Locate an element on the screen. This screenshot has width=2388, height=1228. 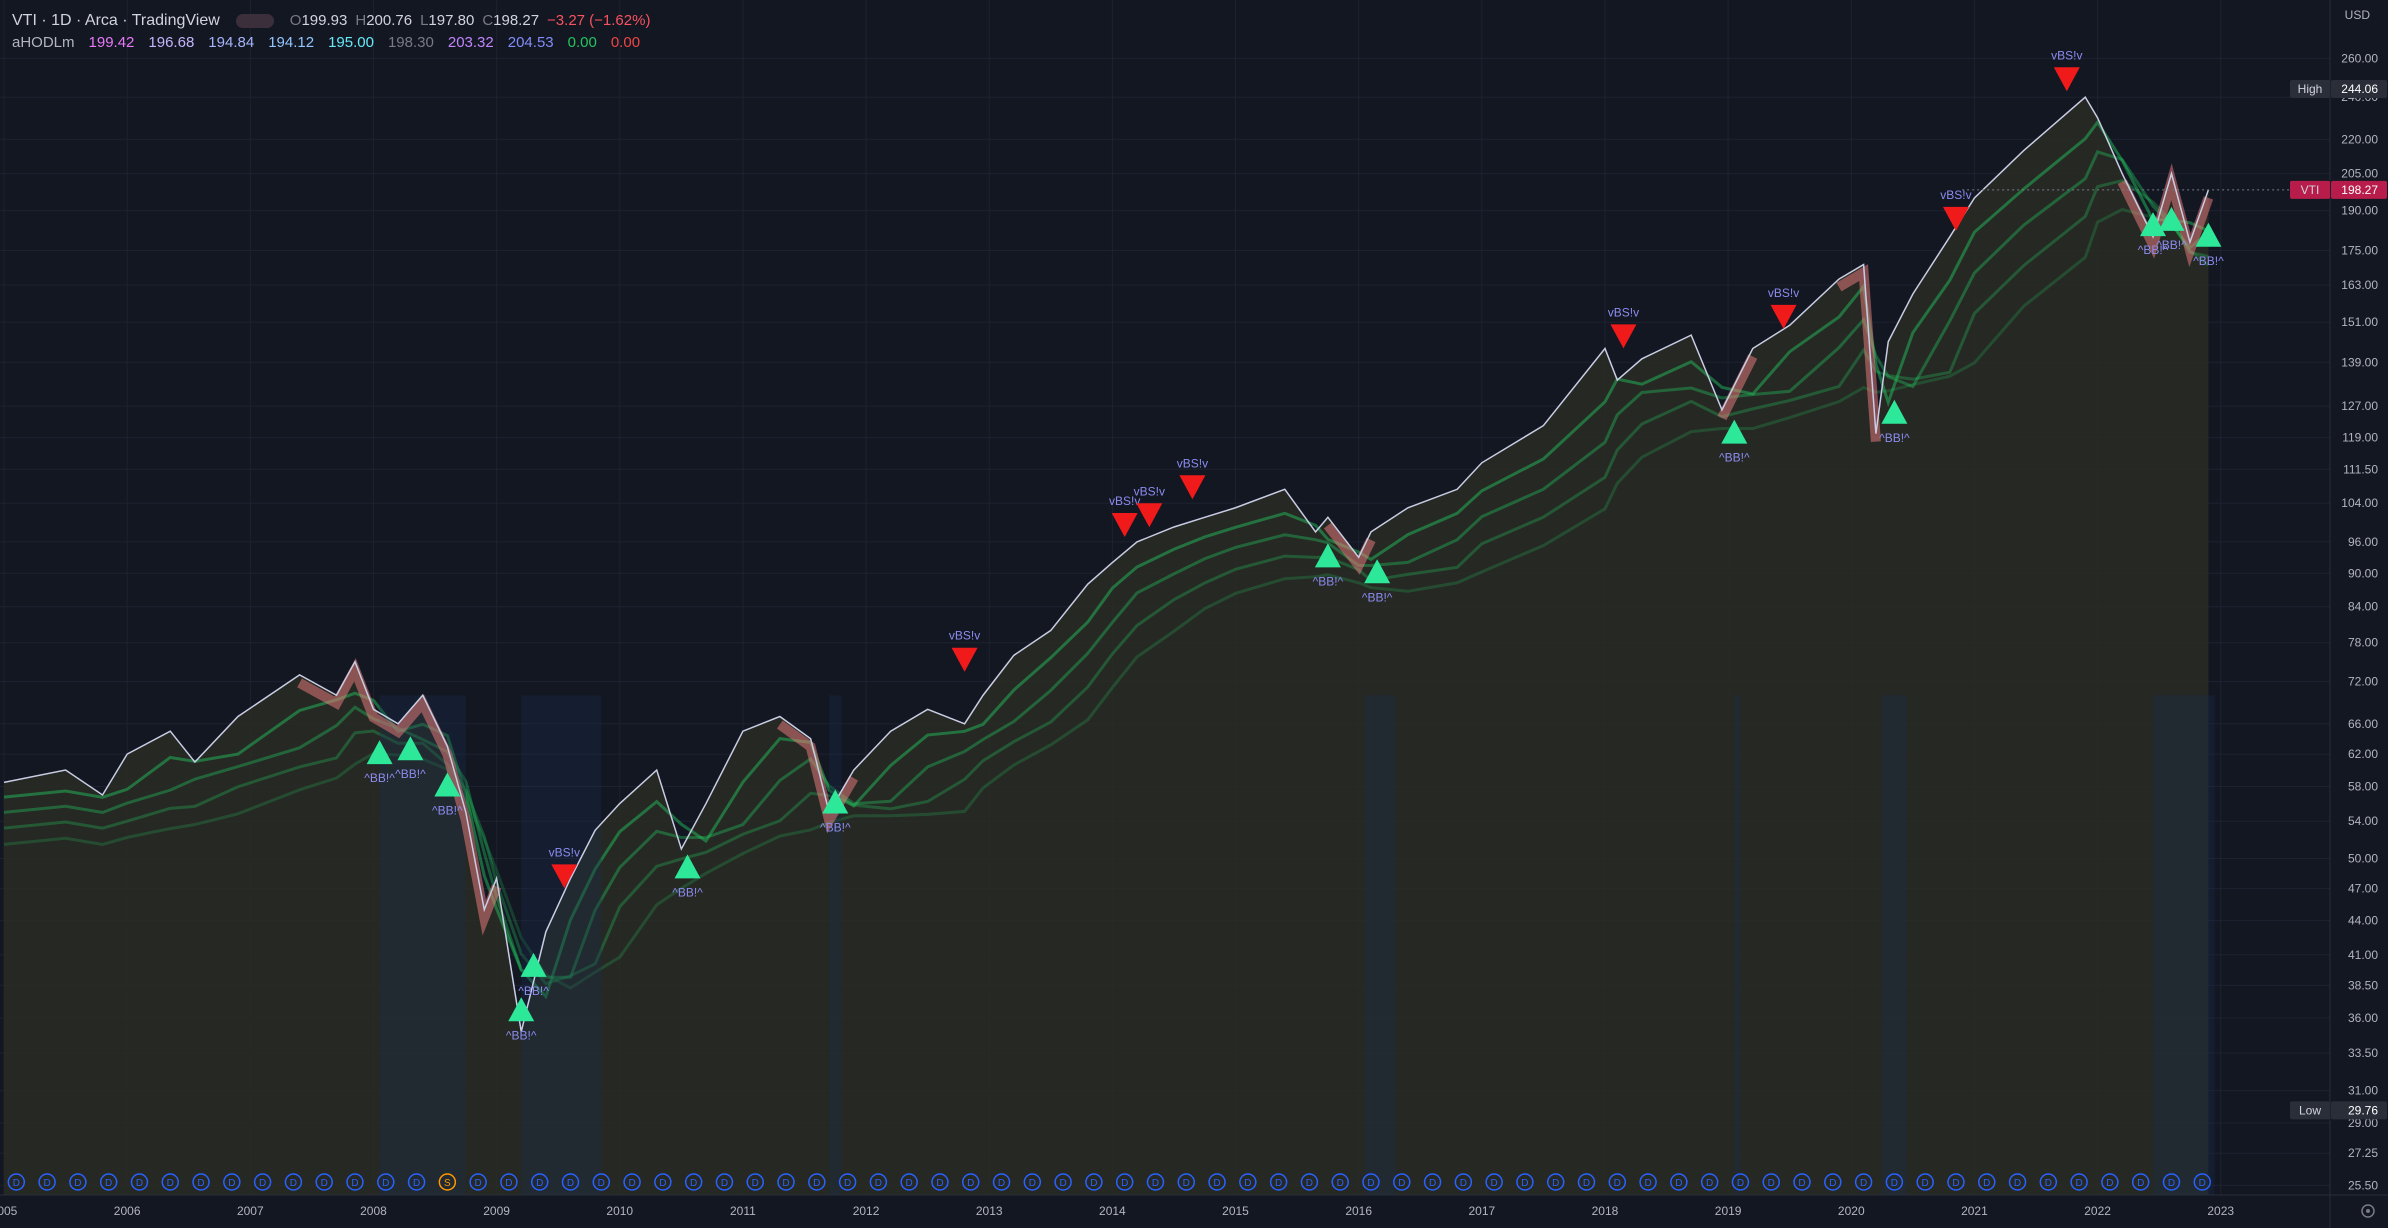
currency-label: USD is located at coordinates (2357, 15).